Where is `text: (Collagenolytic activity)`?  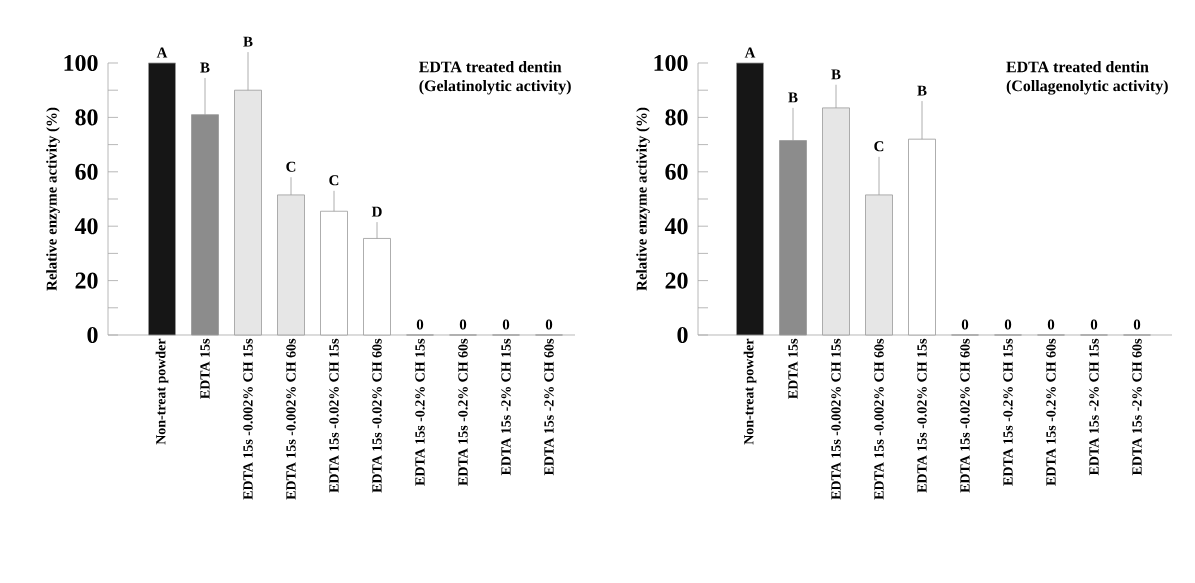
text: (Collagenolytic activity) is located at coordinates (1087, 87).